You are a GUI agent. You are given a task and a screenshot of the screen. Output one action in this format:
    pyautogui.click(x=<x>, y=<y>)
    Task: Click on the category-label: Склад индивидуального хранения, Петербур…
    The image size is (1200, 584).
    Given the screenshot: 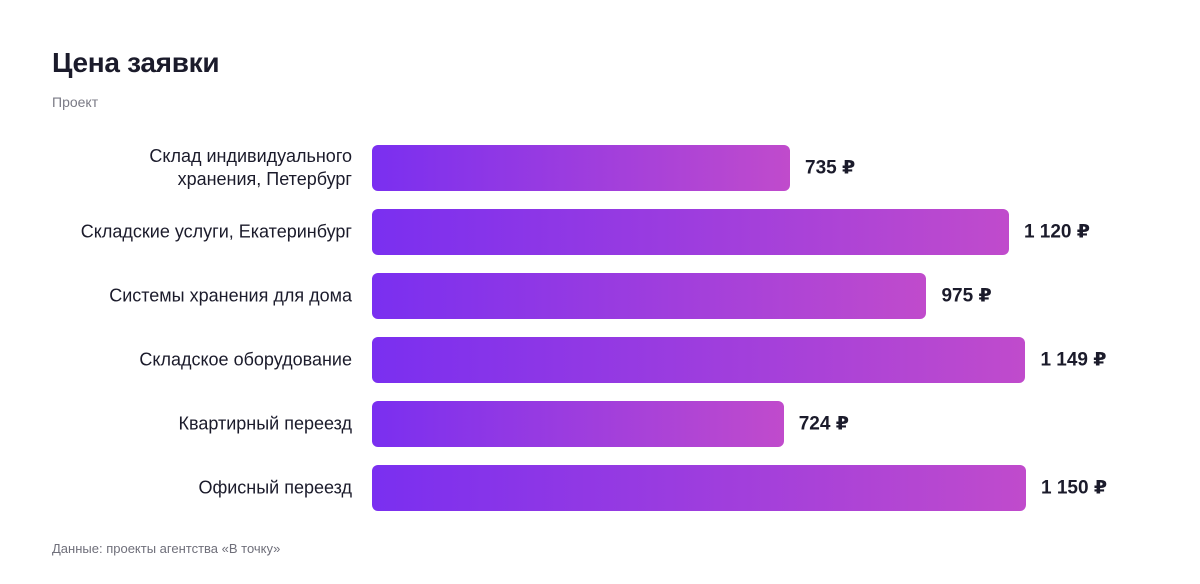 What is the action you would take?
    pyautogui.click(x=250, y=167)
    